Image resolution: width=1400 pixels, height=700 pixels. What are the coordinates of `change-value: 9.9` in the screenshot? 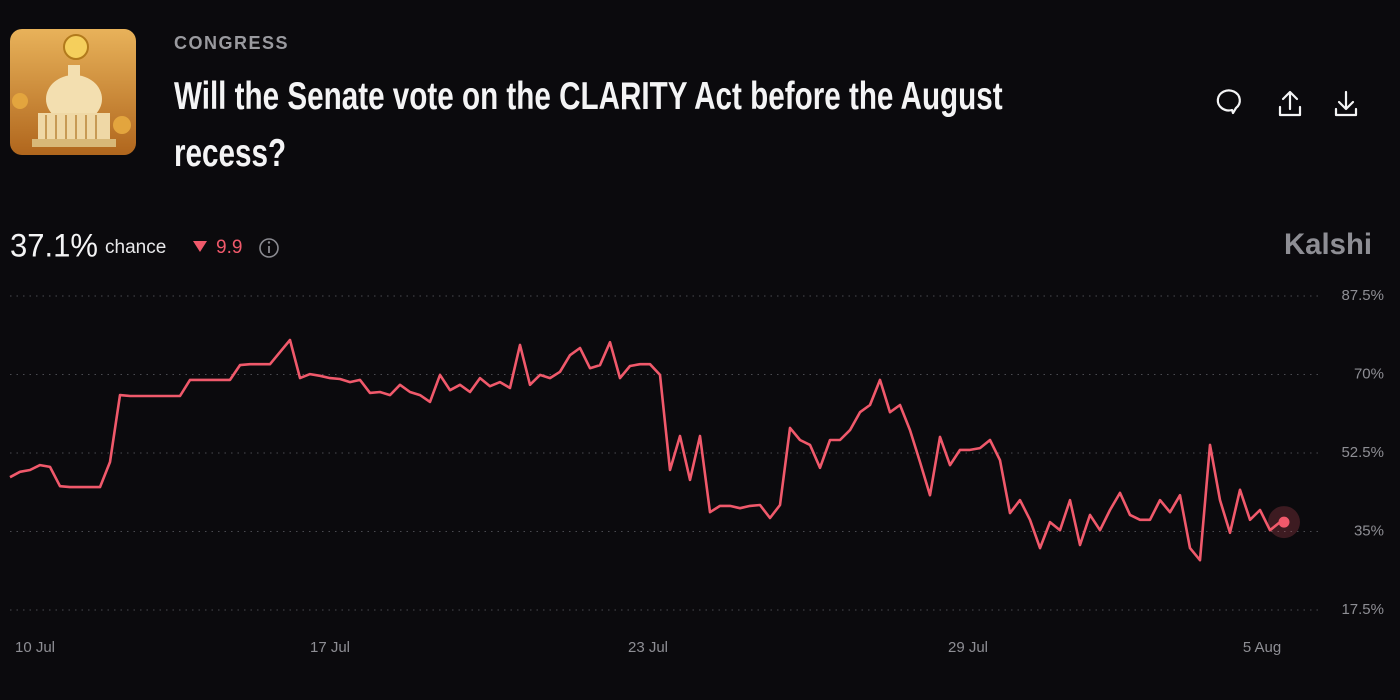 It's located at (229, 247).